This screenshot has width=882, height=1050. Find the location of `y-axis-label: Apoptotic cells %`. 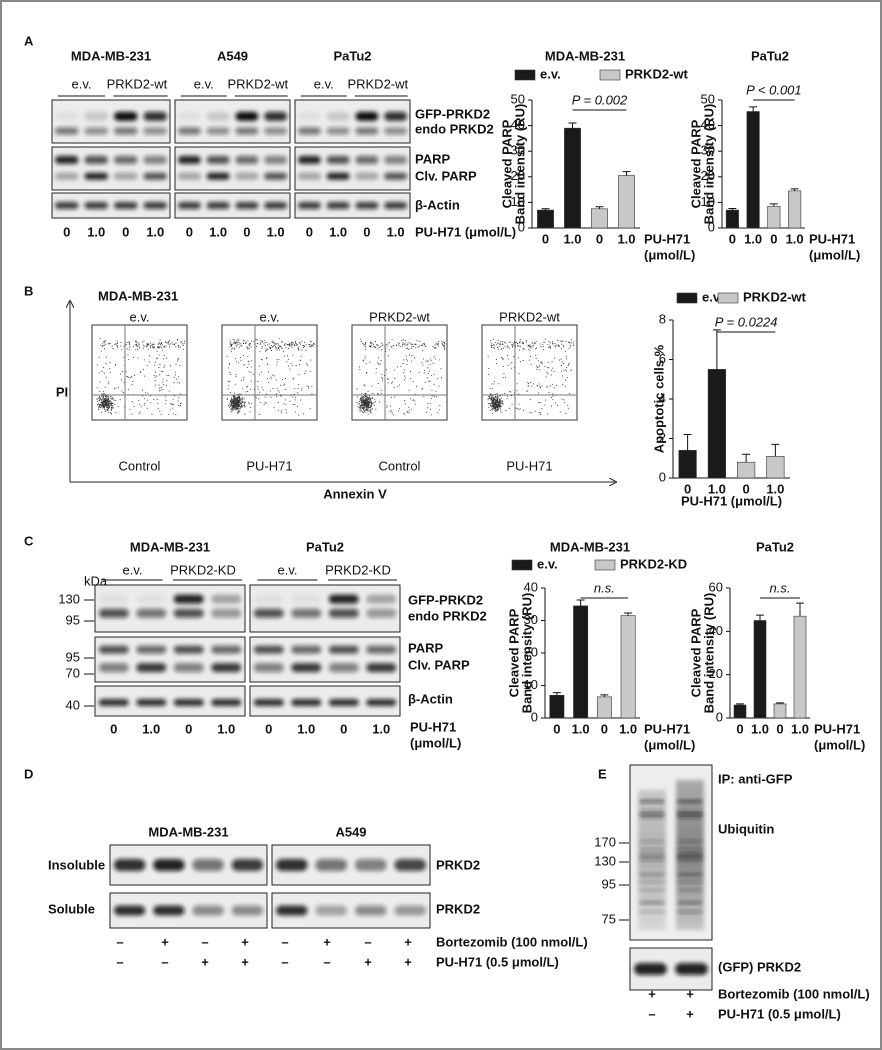

y-axis-label: Apoptotic cells % is located at coordinates (658, 398).